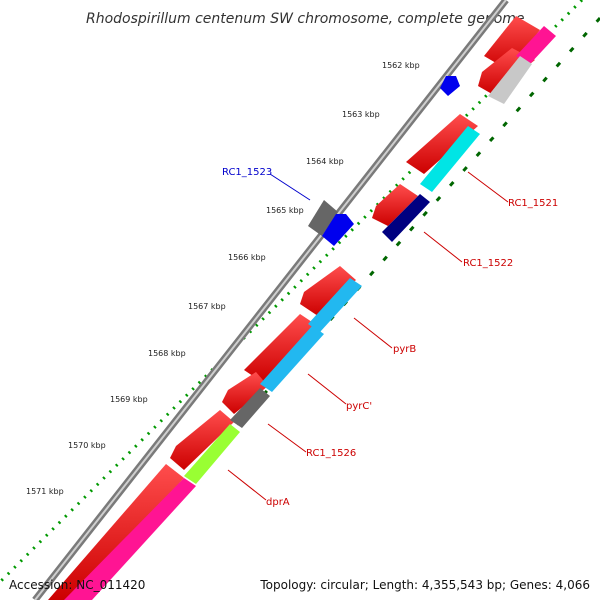 This screenshot has width=600, height=600. Describe the element at coordinates (45, 491) in the screenshot. I see `kbp-tick-label: 1571 kbp` at that location.